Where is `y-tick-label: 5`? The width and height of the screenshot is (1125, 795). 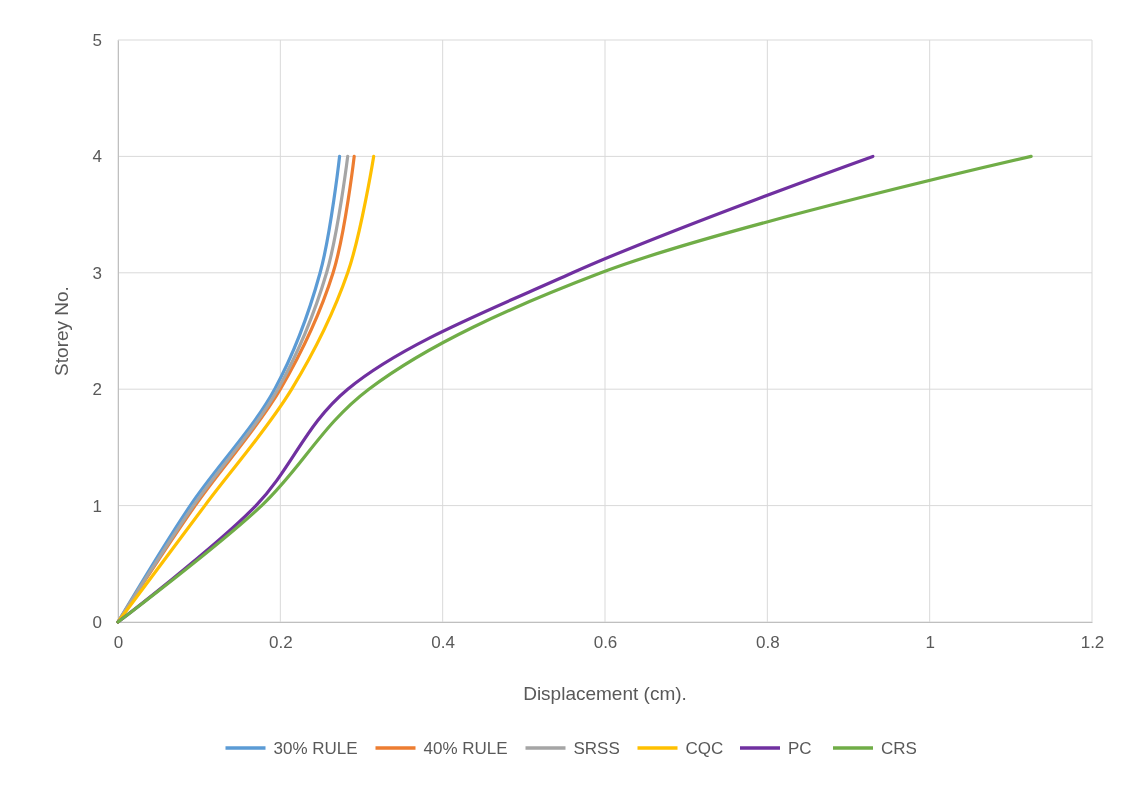
y-tick-label: 5 is located at coordinates (97, 40).